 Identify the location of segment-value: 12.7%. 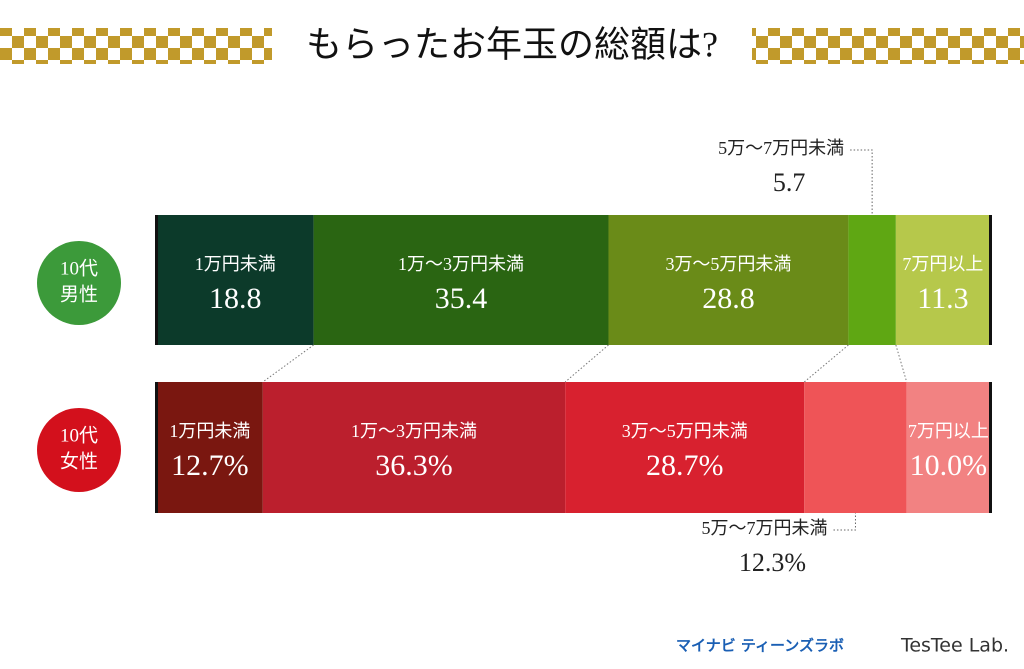
(210, 465).